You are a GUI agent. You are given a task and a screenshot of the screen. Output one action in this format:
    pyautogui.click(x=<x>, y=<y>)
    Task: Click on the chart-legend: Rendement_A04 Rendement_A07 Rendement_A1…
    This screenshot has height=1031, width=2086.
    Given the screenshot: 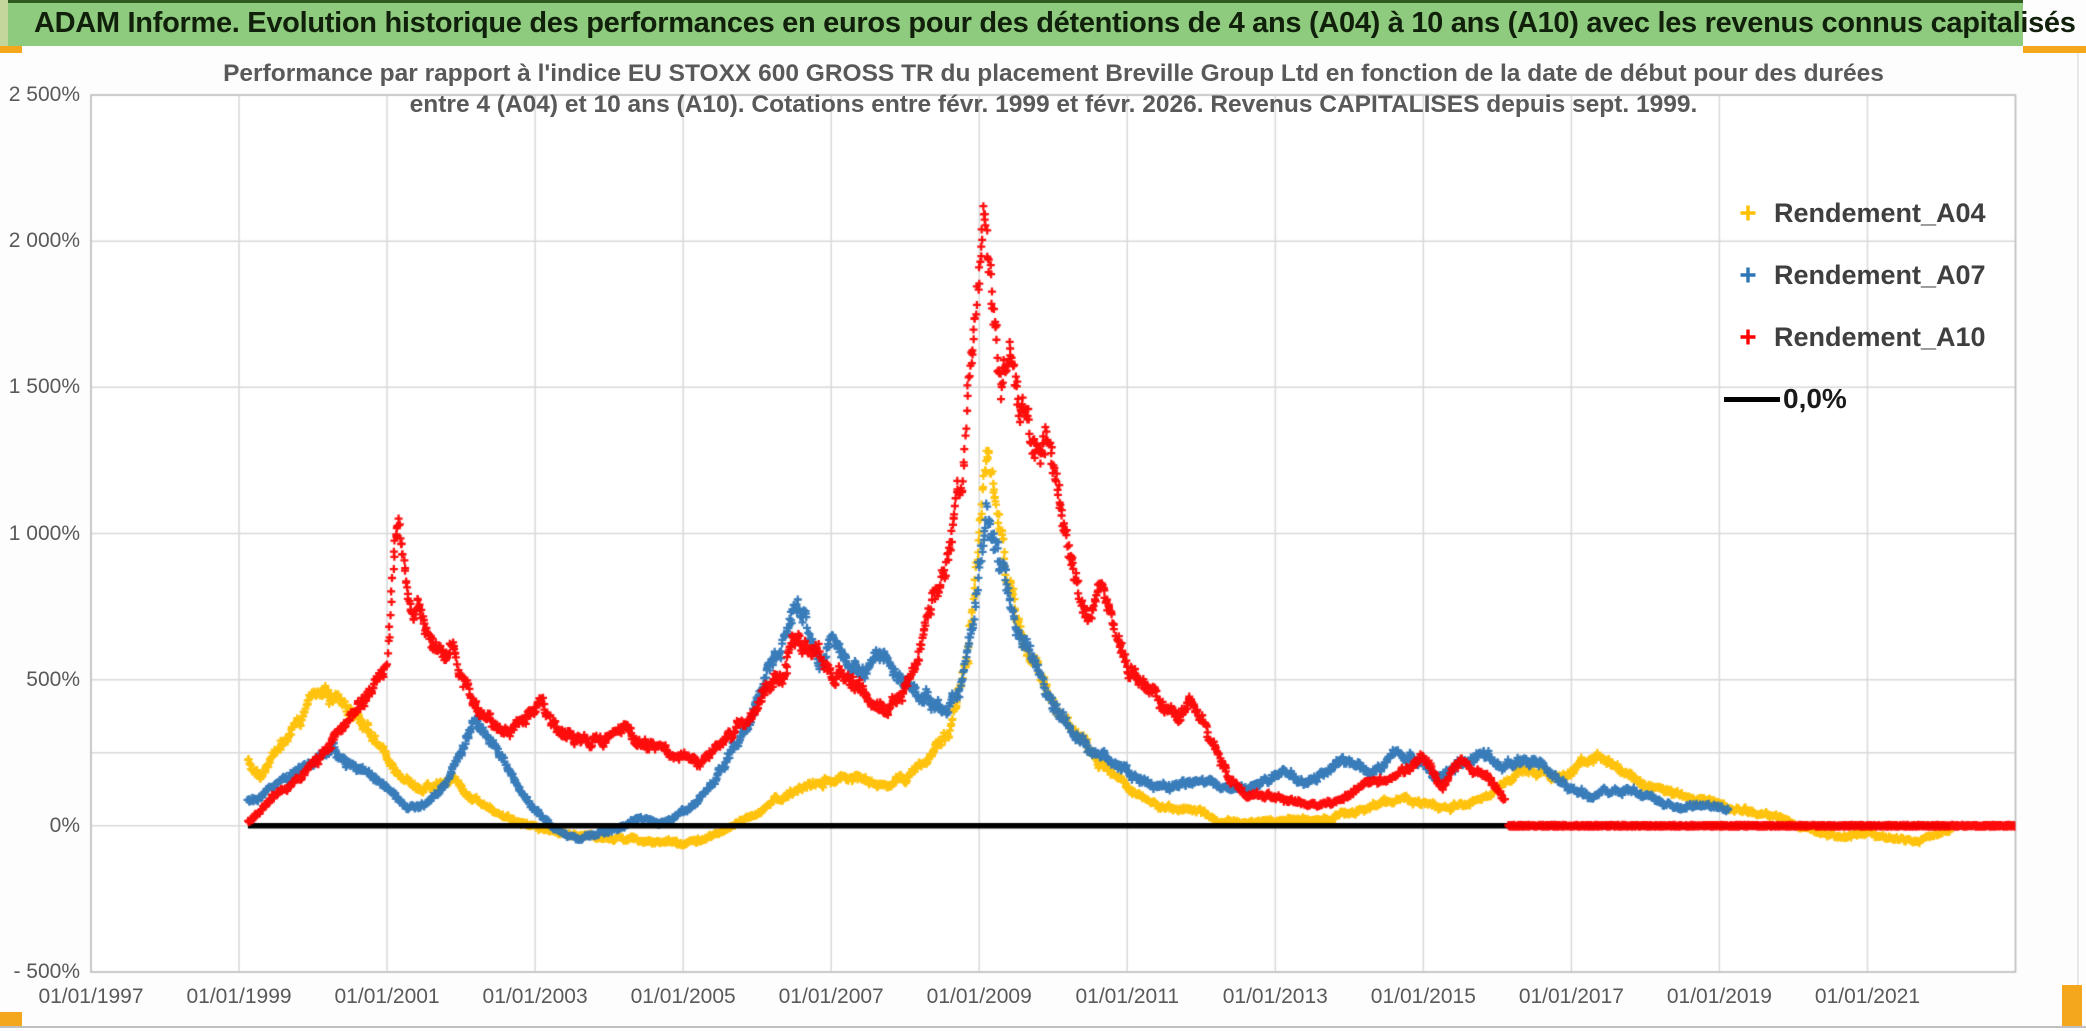 What is the action you would take?
    pyautogui.click(x=1855, y=306)
    